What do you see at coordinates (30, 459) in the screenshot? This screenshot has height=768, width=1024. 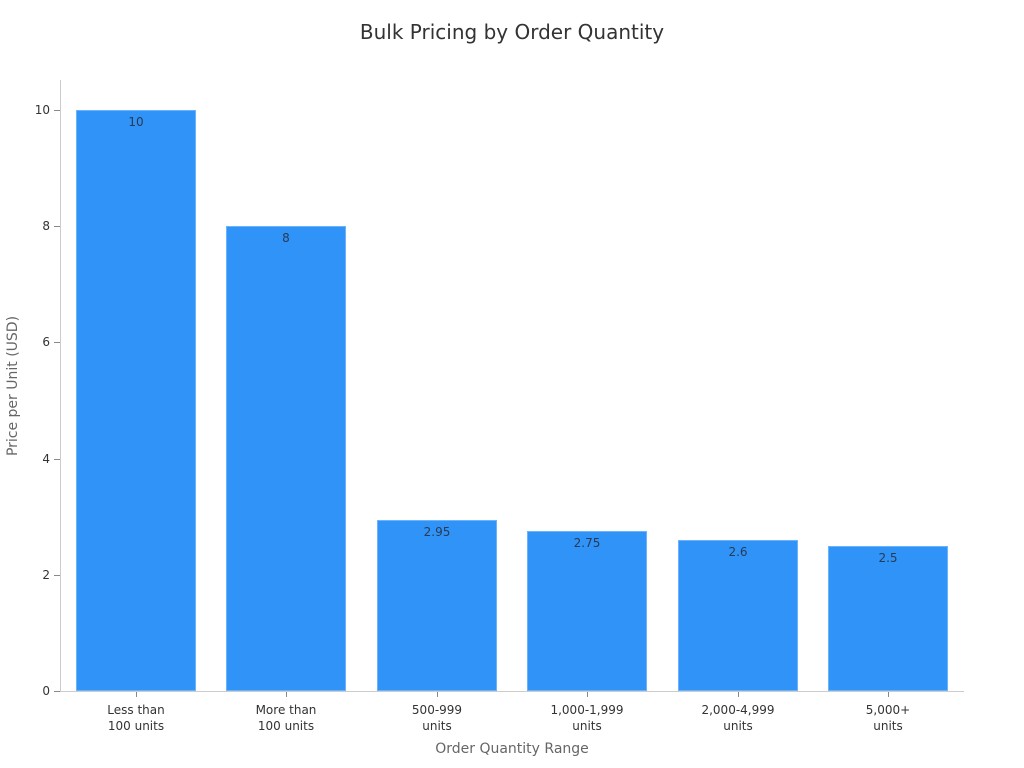 I see `y-tick: 4` at bounding box center [30, 459].